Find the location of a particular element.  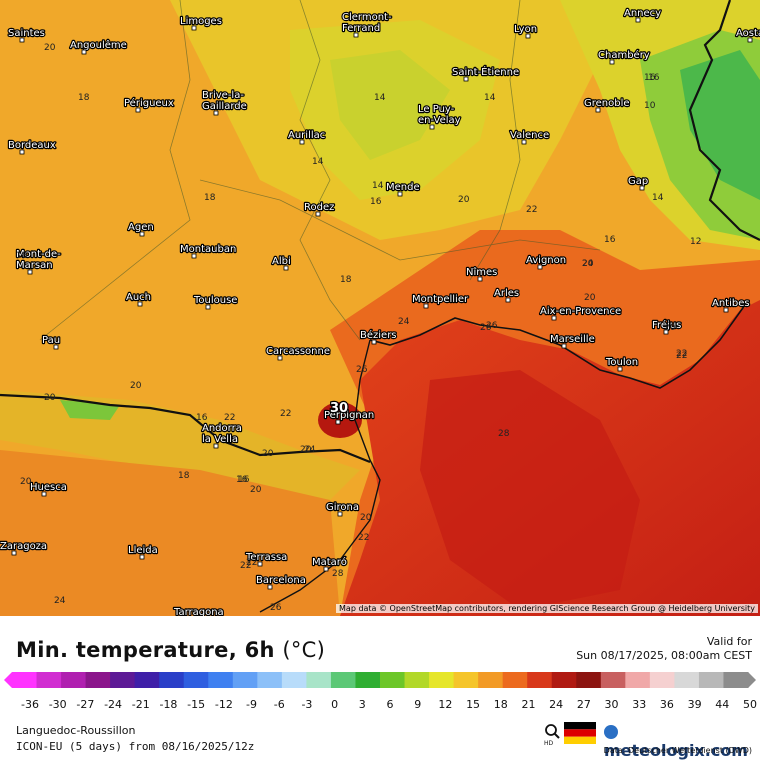

city-auch: Auch is located at coordinates (138, 297).